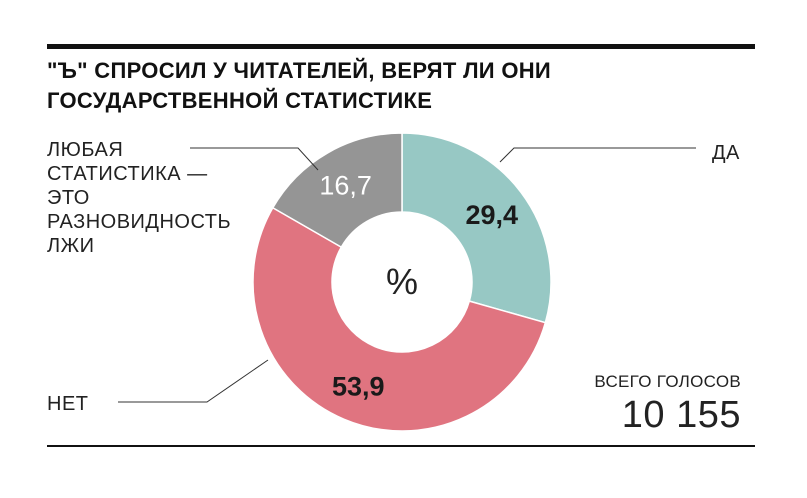 This screenshot has width=807, height=498. I want to click on legend-label-no-text: НЕТ, so click(68, 404).